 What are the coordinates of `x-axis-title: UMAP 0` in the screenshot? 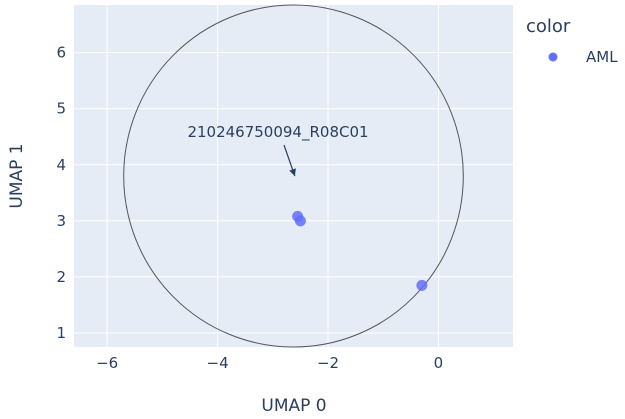 It's located at (293, 406).